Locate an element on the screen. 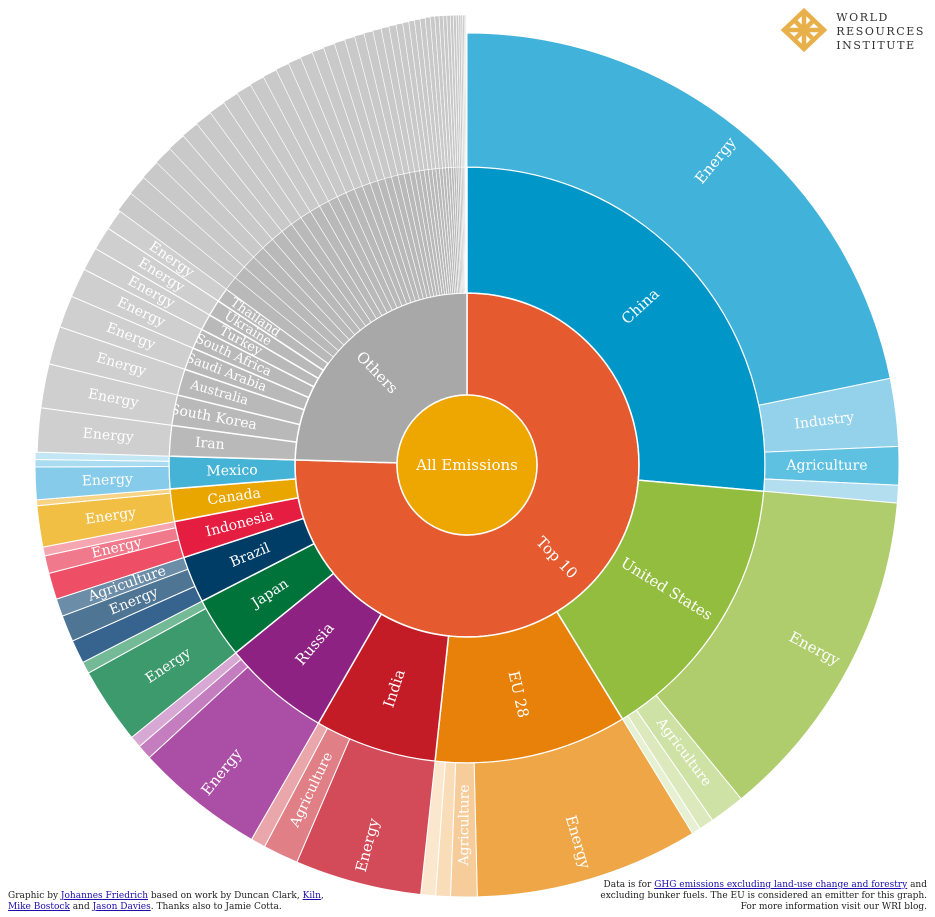  logo-line-1: WORLD is located at coordinates (862, 17).